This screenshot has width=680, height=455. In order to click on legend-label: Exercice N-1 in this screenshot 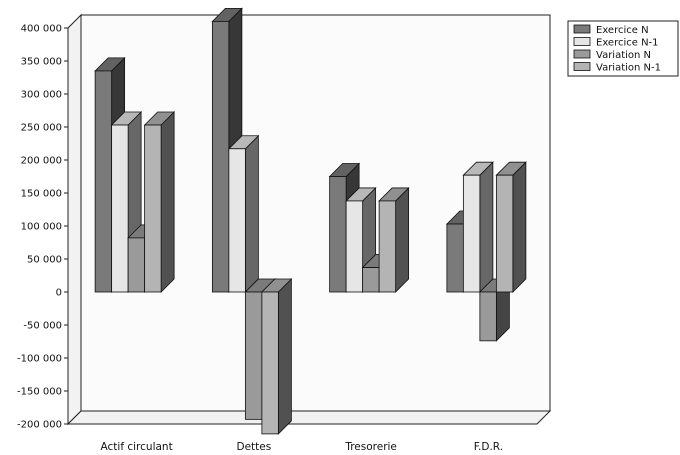, I will do `click(627, 43)`.